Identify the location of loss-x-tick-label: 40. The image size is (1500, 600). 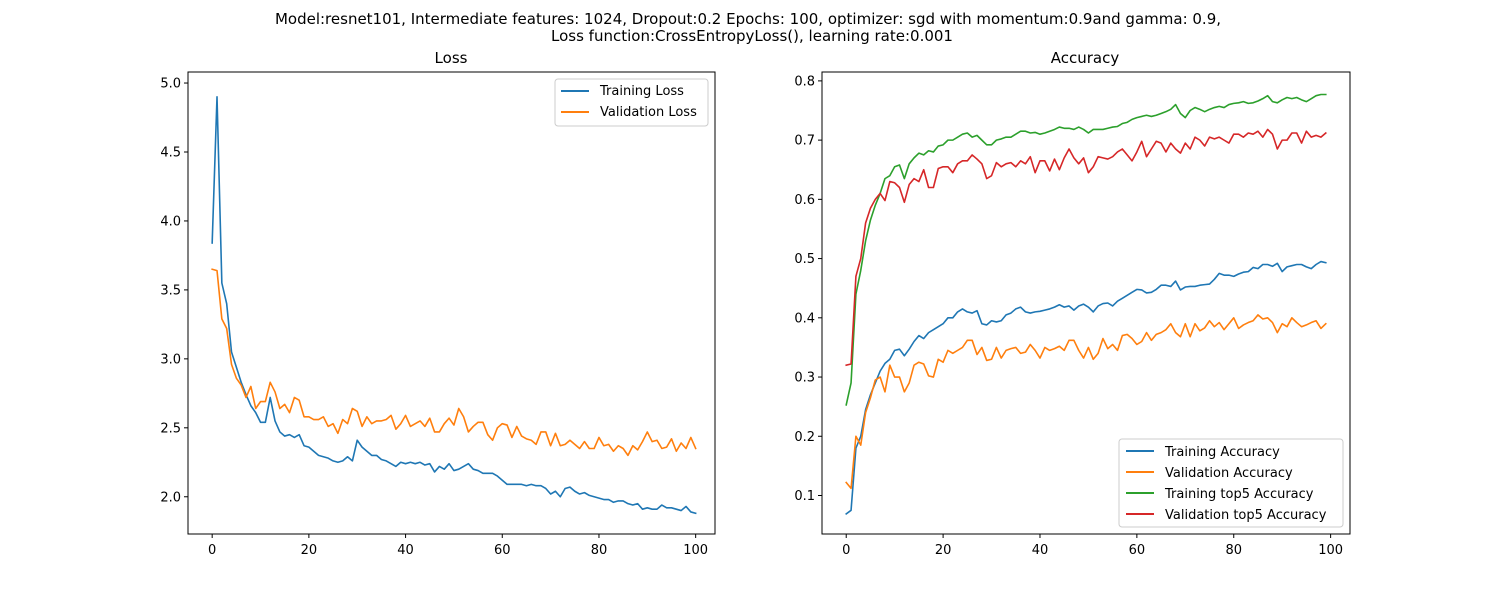
(405, 550).